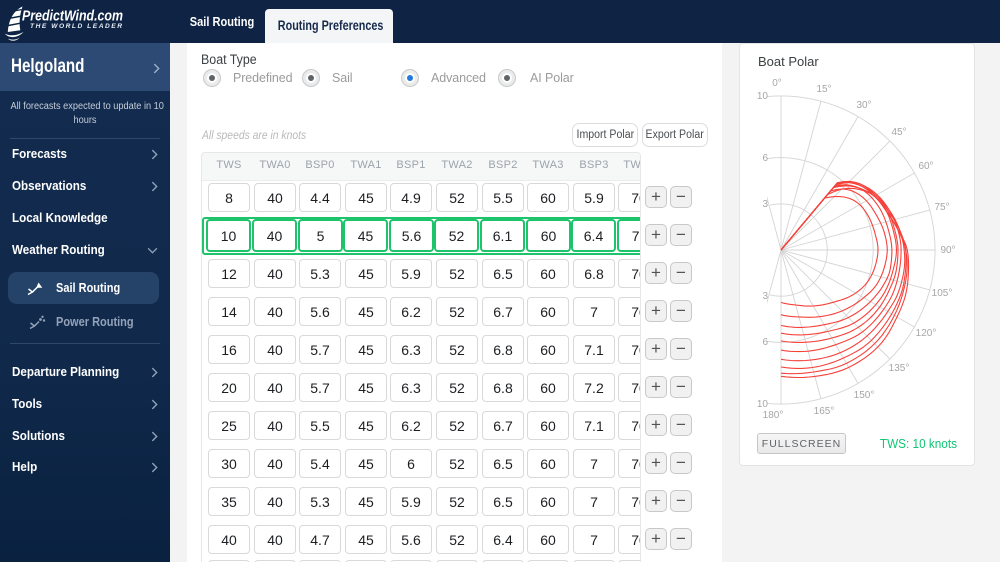  Describe the element at coordinates (72, 17) in the screenshot. I see `svg-text: PredictWind.com` at that location.